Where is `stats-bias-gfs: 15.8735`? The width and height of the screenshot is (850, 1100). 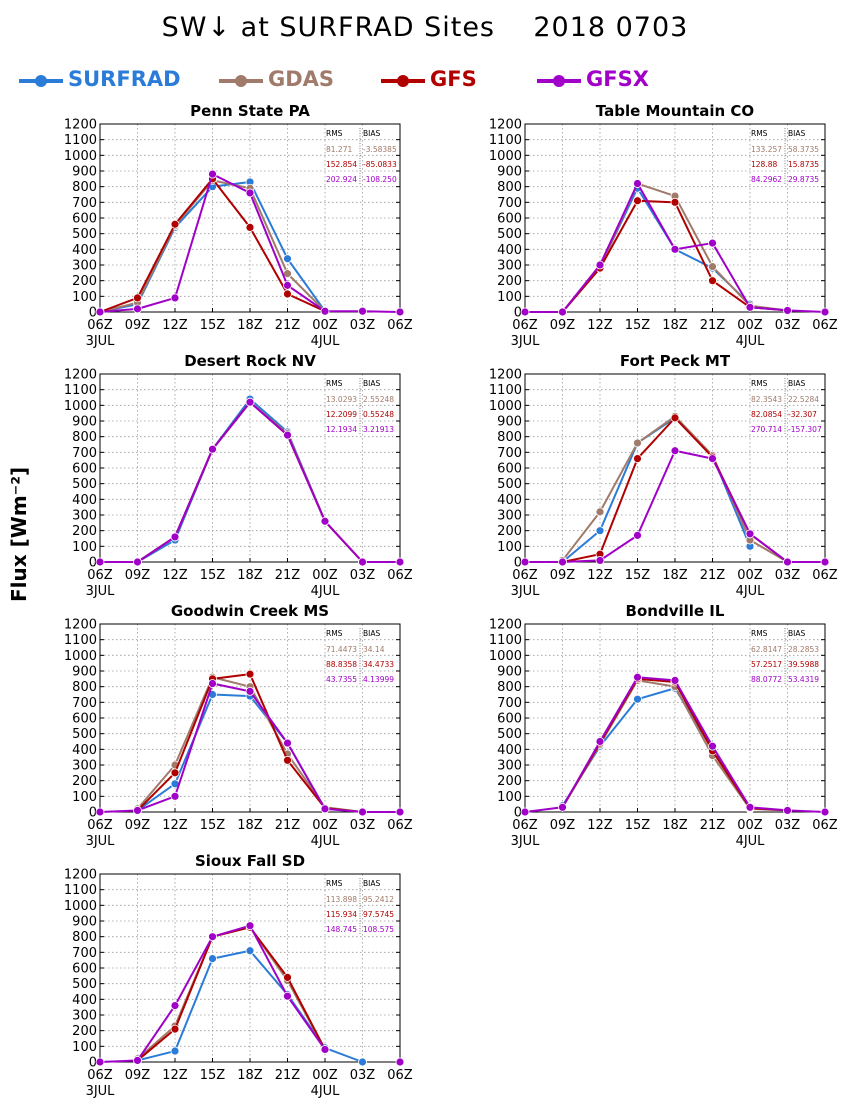
stats-bias-gfs: 15.8735 is located at coordinates (803, 164).